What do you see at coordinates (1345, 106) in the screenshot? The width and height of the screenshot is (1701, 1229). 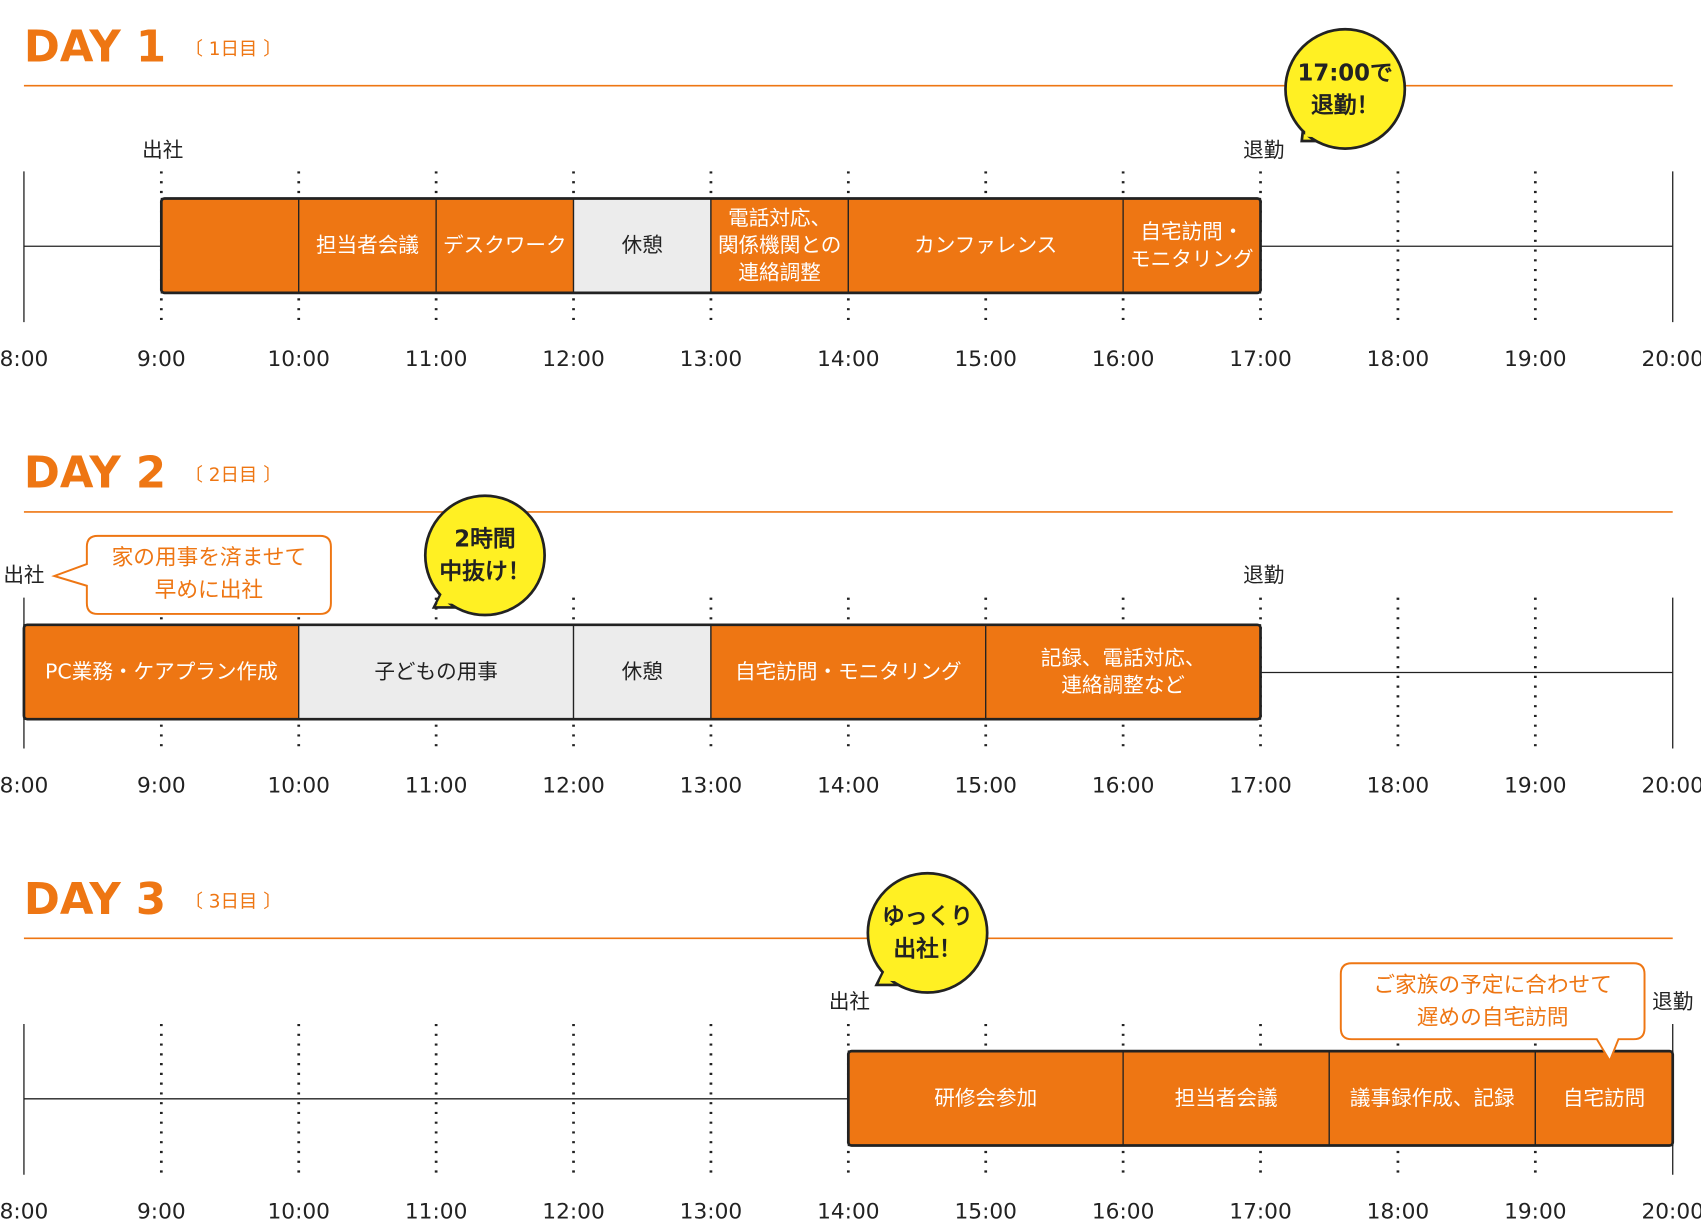 I see `bubble-text: 退勤！` at bounding box center [1345, 106].